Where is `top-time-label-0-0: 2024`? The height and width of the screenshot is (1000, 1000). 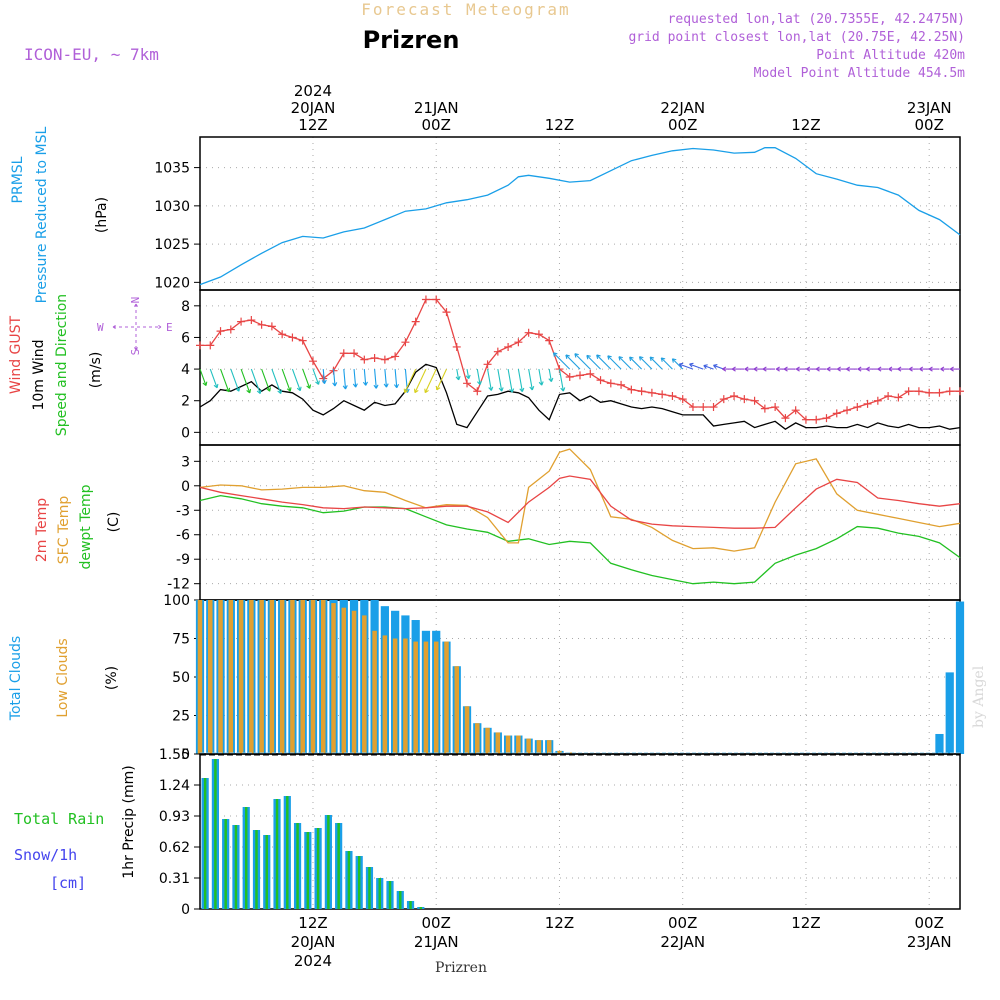 top-time-label-0-0: 2024 is located at coordinates (313, 91).